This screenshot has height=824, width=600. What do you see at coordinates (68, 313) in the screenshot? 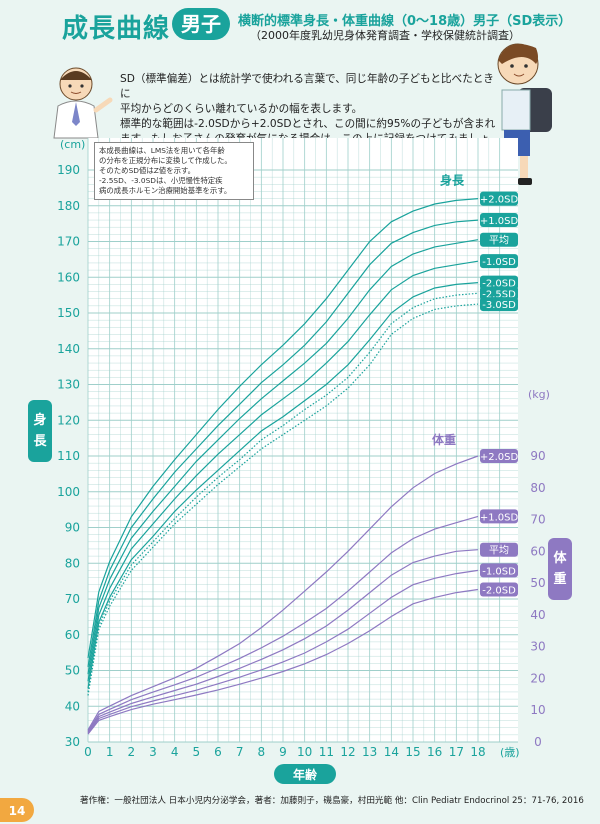
I see `height-tick-label: 150` at bounding box center [68, 313].